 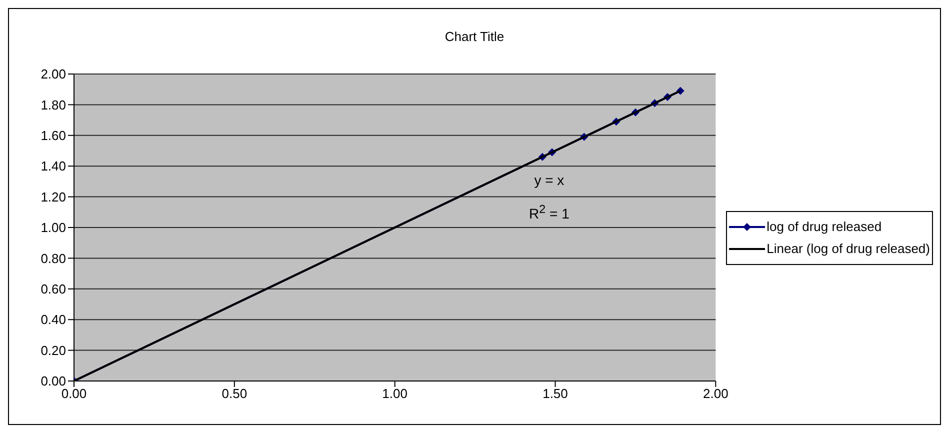 I want to click on y-tick-label: 1.00, so click(x=53, y=228).